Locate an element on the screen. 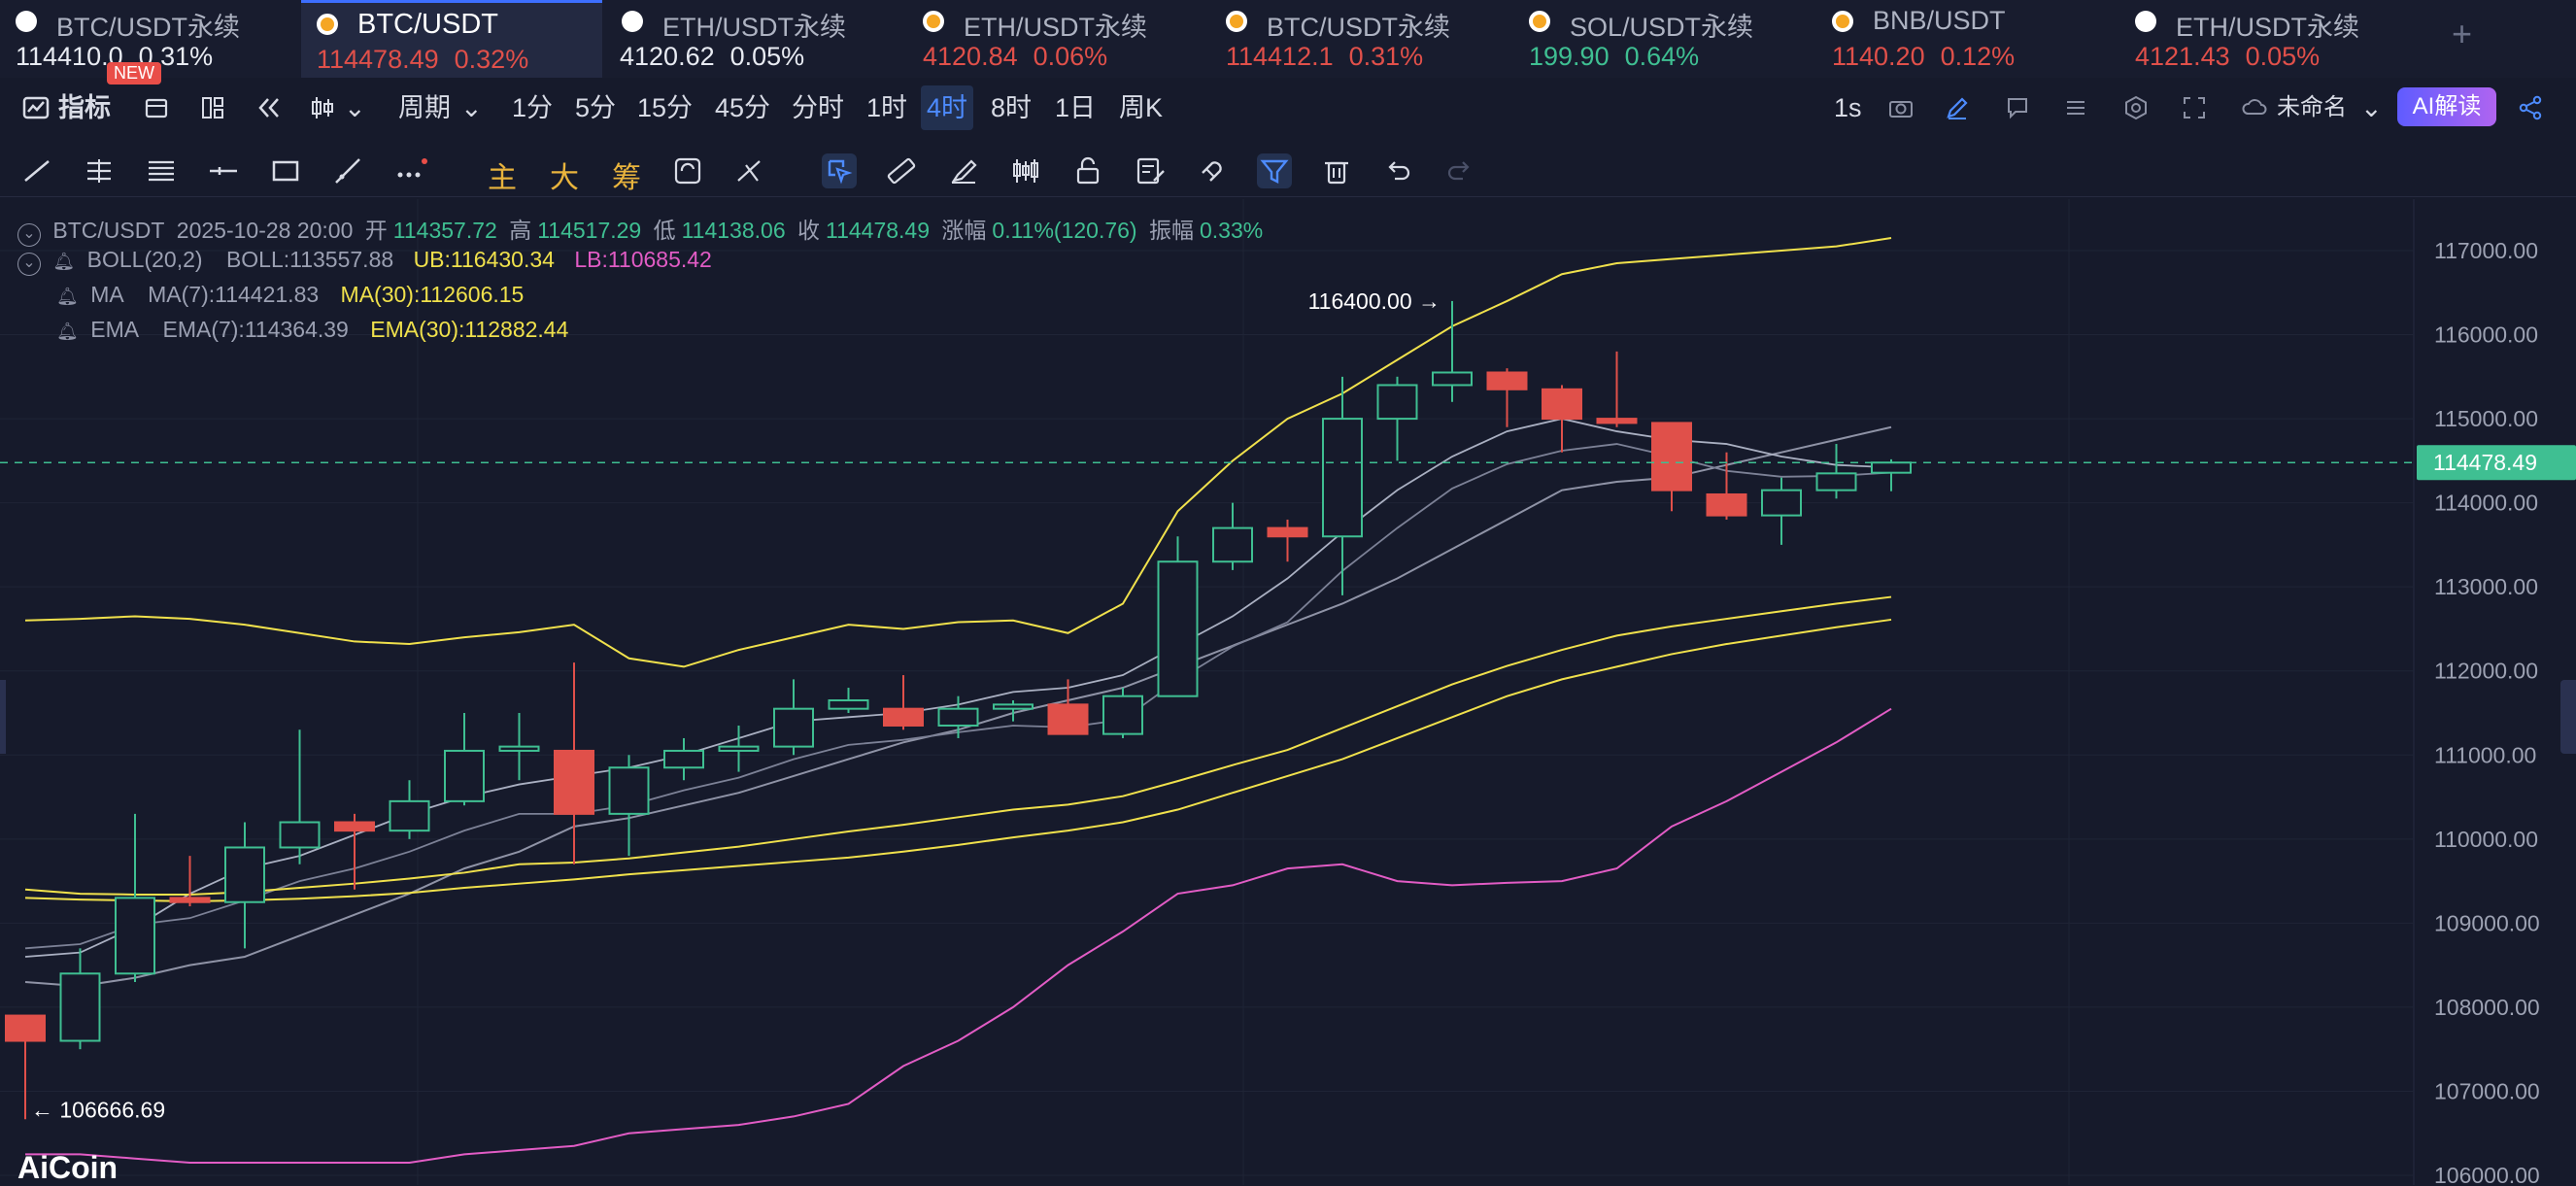 Image resolution: width=2576 pixels, height=1186 pixels. redo-icon is located at coordinates (1458, 171).